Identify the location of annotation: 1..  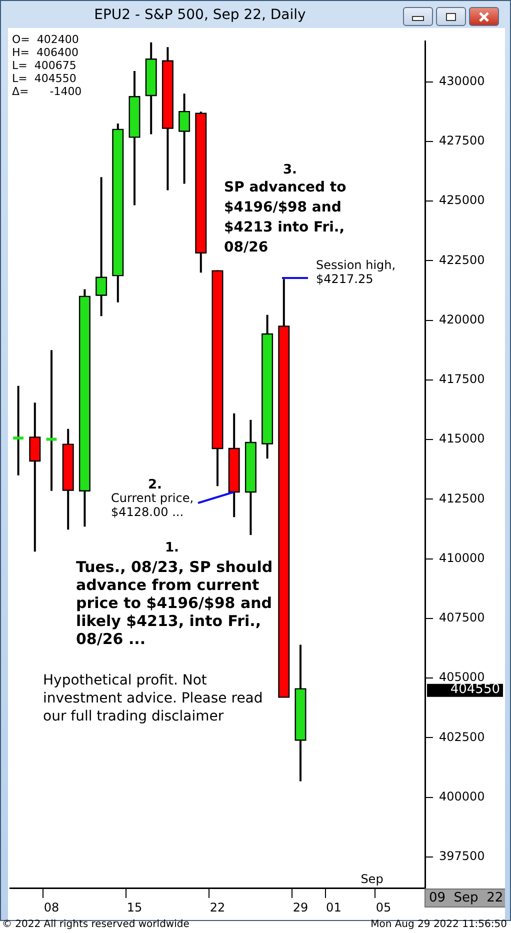
(172, 548).